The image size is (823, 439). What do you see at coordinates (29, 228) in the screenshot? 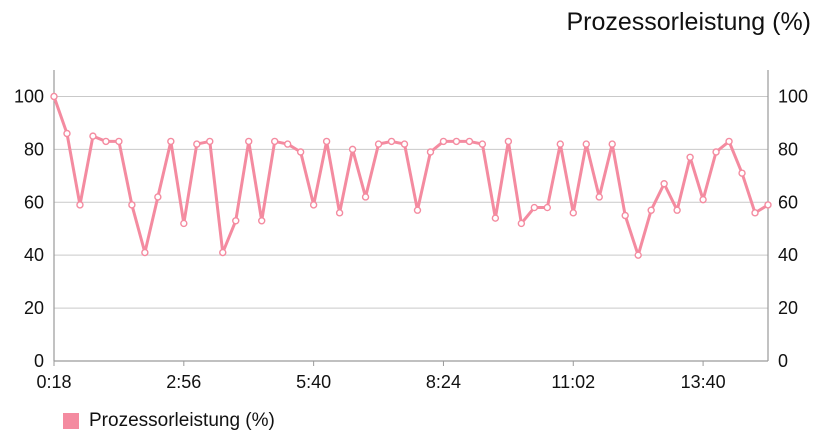
I see `y-axis-left-ticks: 0 20 40 60 80 100` at bounding box center [29, 228].